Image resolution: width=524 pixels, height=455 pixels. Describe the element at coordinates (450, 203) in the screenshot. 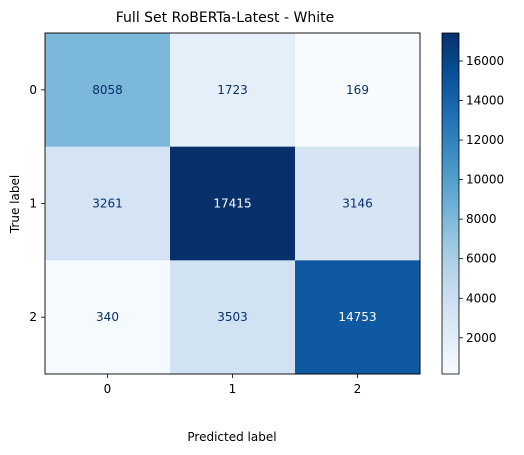

I see `colorbar` at that location.